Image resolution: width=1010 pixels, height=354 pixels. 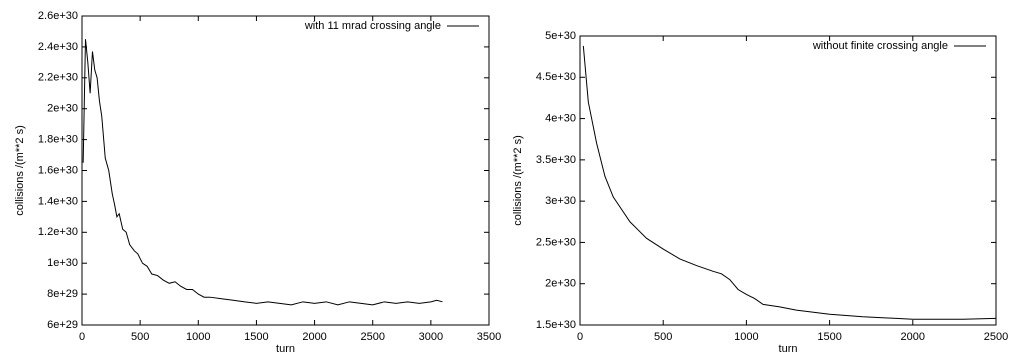 What do you see at coordinates (58, 170) in the screenshot?
I see `y-tick-label: 1.6e+30` at bounding box center [58, 170].